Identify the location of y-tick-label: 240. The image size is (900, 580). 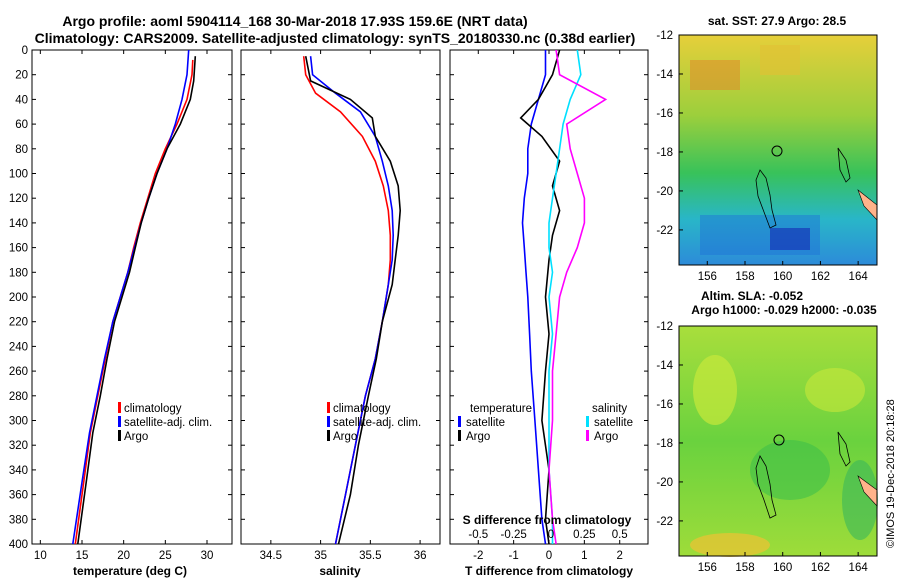
(18, 347).